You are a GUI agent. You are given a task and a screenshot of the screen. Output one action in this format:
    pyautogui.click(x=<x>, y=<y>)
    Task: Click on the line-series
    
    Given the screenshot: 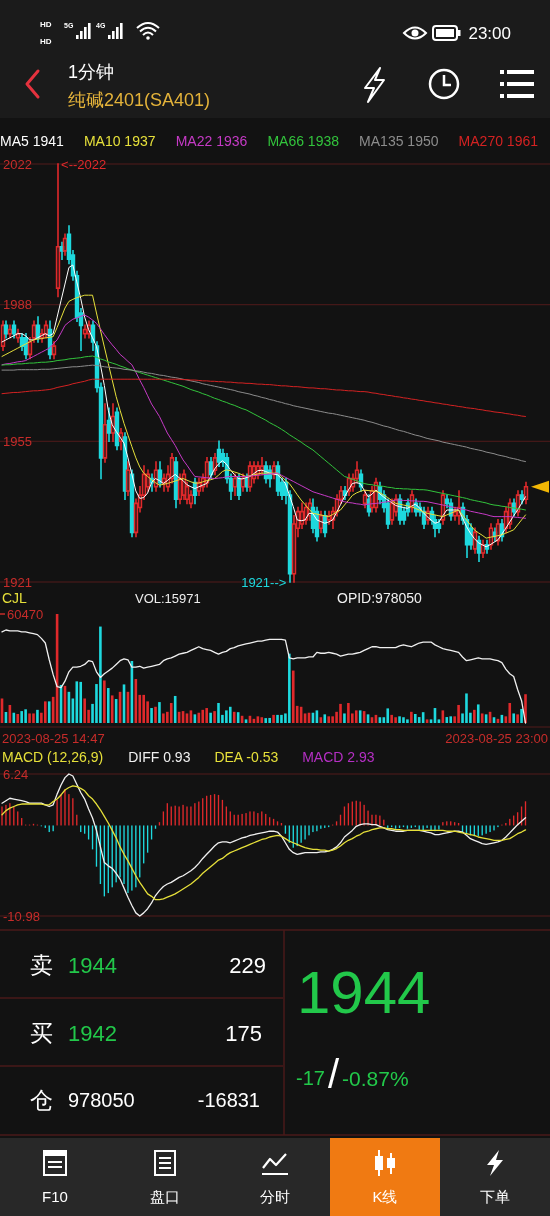 What is the action you would take?
    pyautogui.click(x=264, y=843)
    